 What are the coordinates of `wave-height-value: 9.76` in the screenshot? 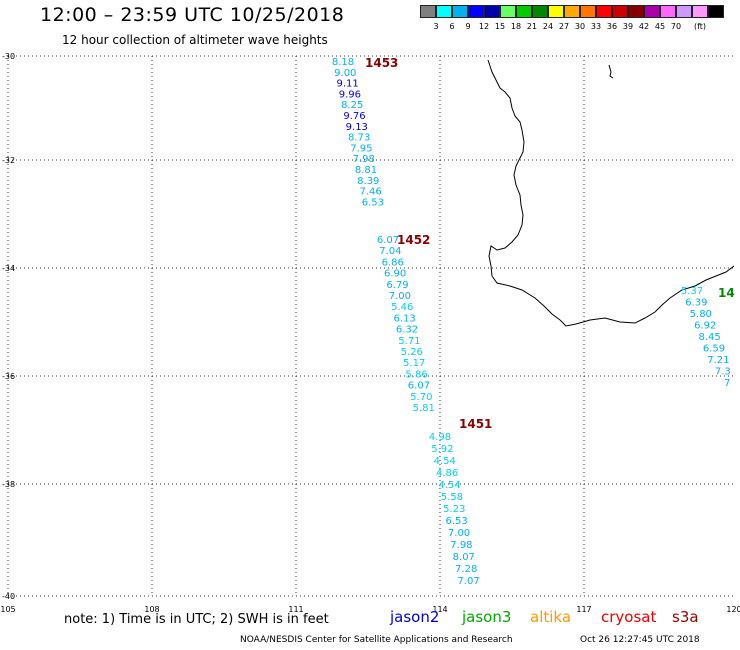 It's located at (354, 116).